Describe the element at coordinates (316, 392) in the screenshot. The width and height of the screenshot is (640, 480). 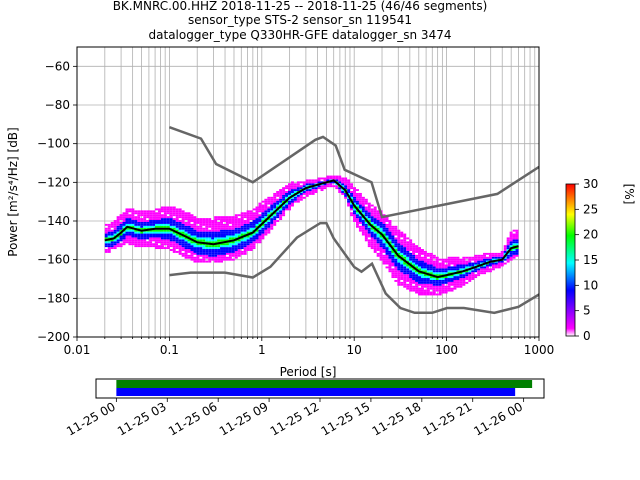
I see `timeline-bar-psd` at that location.